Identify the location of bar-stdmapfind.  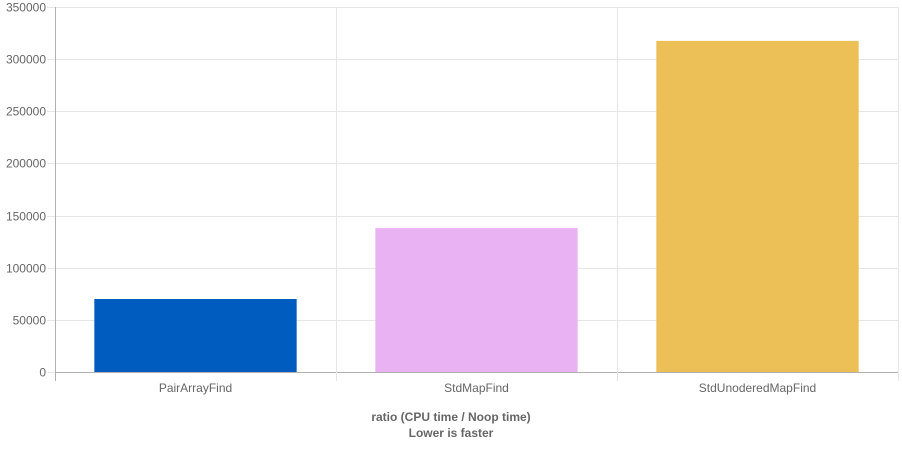
(476, 300).